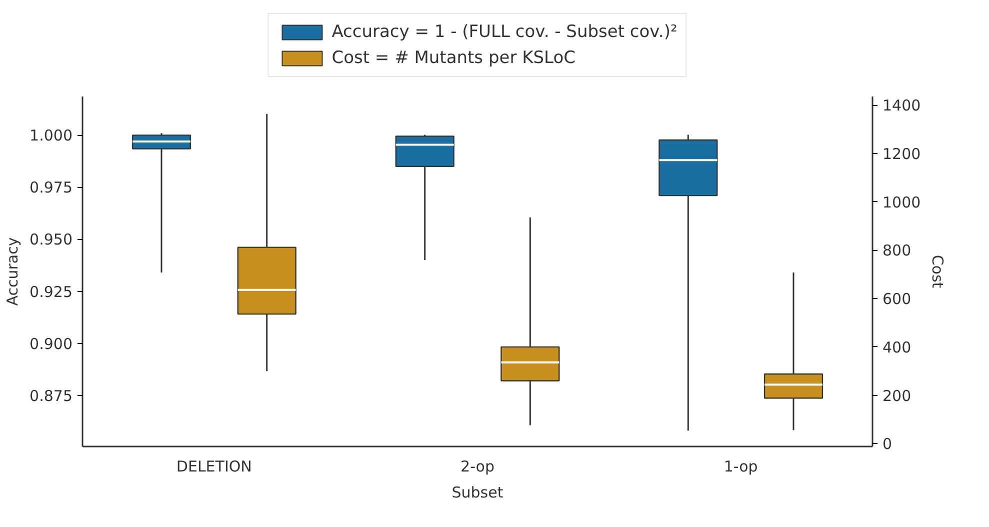 This screenshot has width=989, height=527. Describe the element at coordinates (51, 343) in the screenshot. I see `y-tick-label: 0.900` at that location.